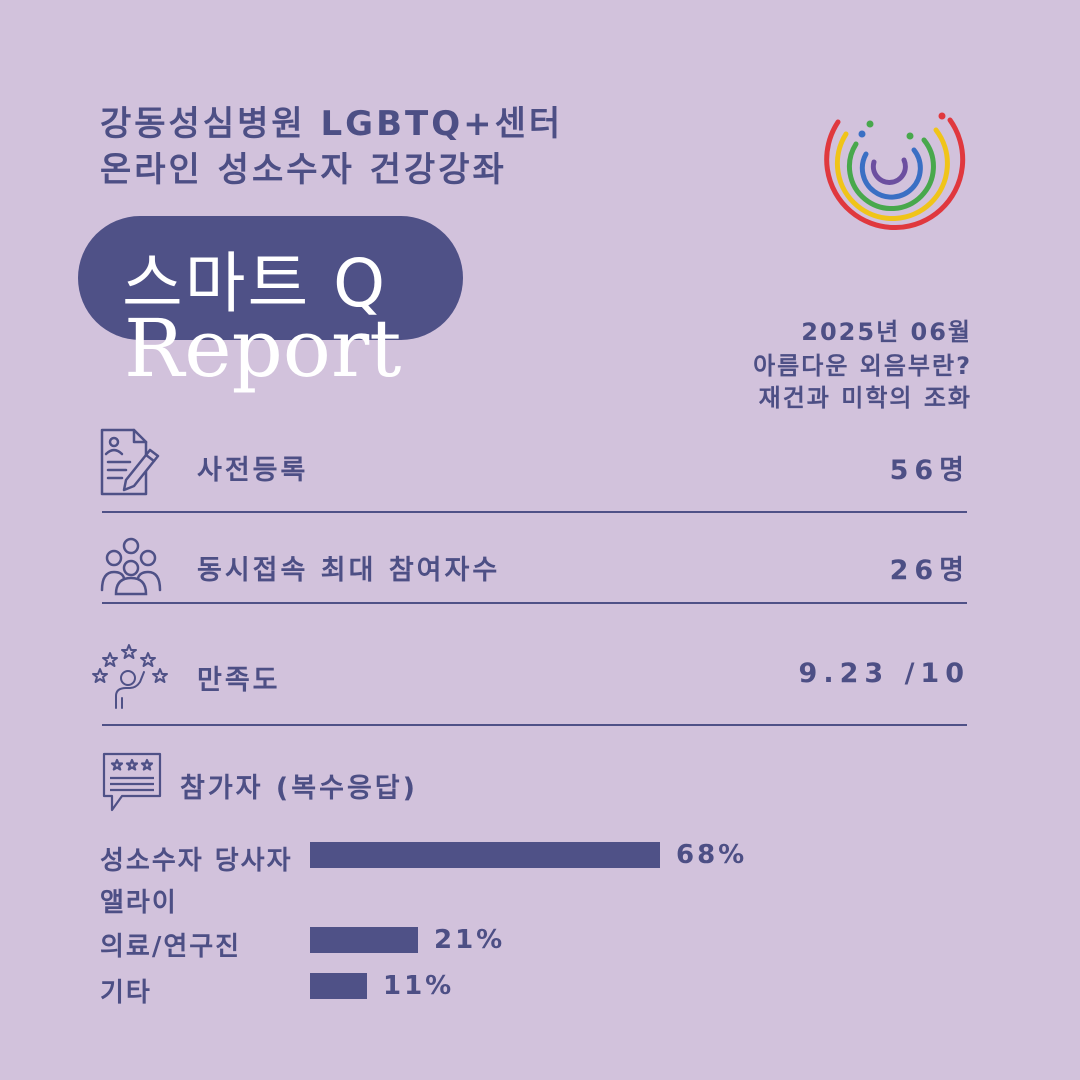 This screenshot has width=1080, height=1080. I want to click on participants-title: 참가자 (복수응답), so click(299, 788).